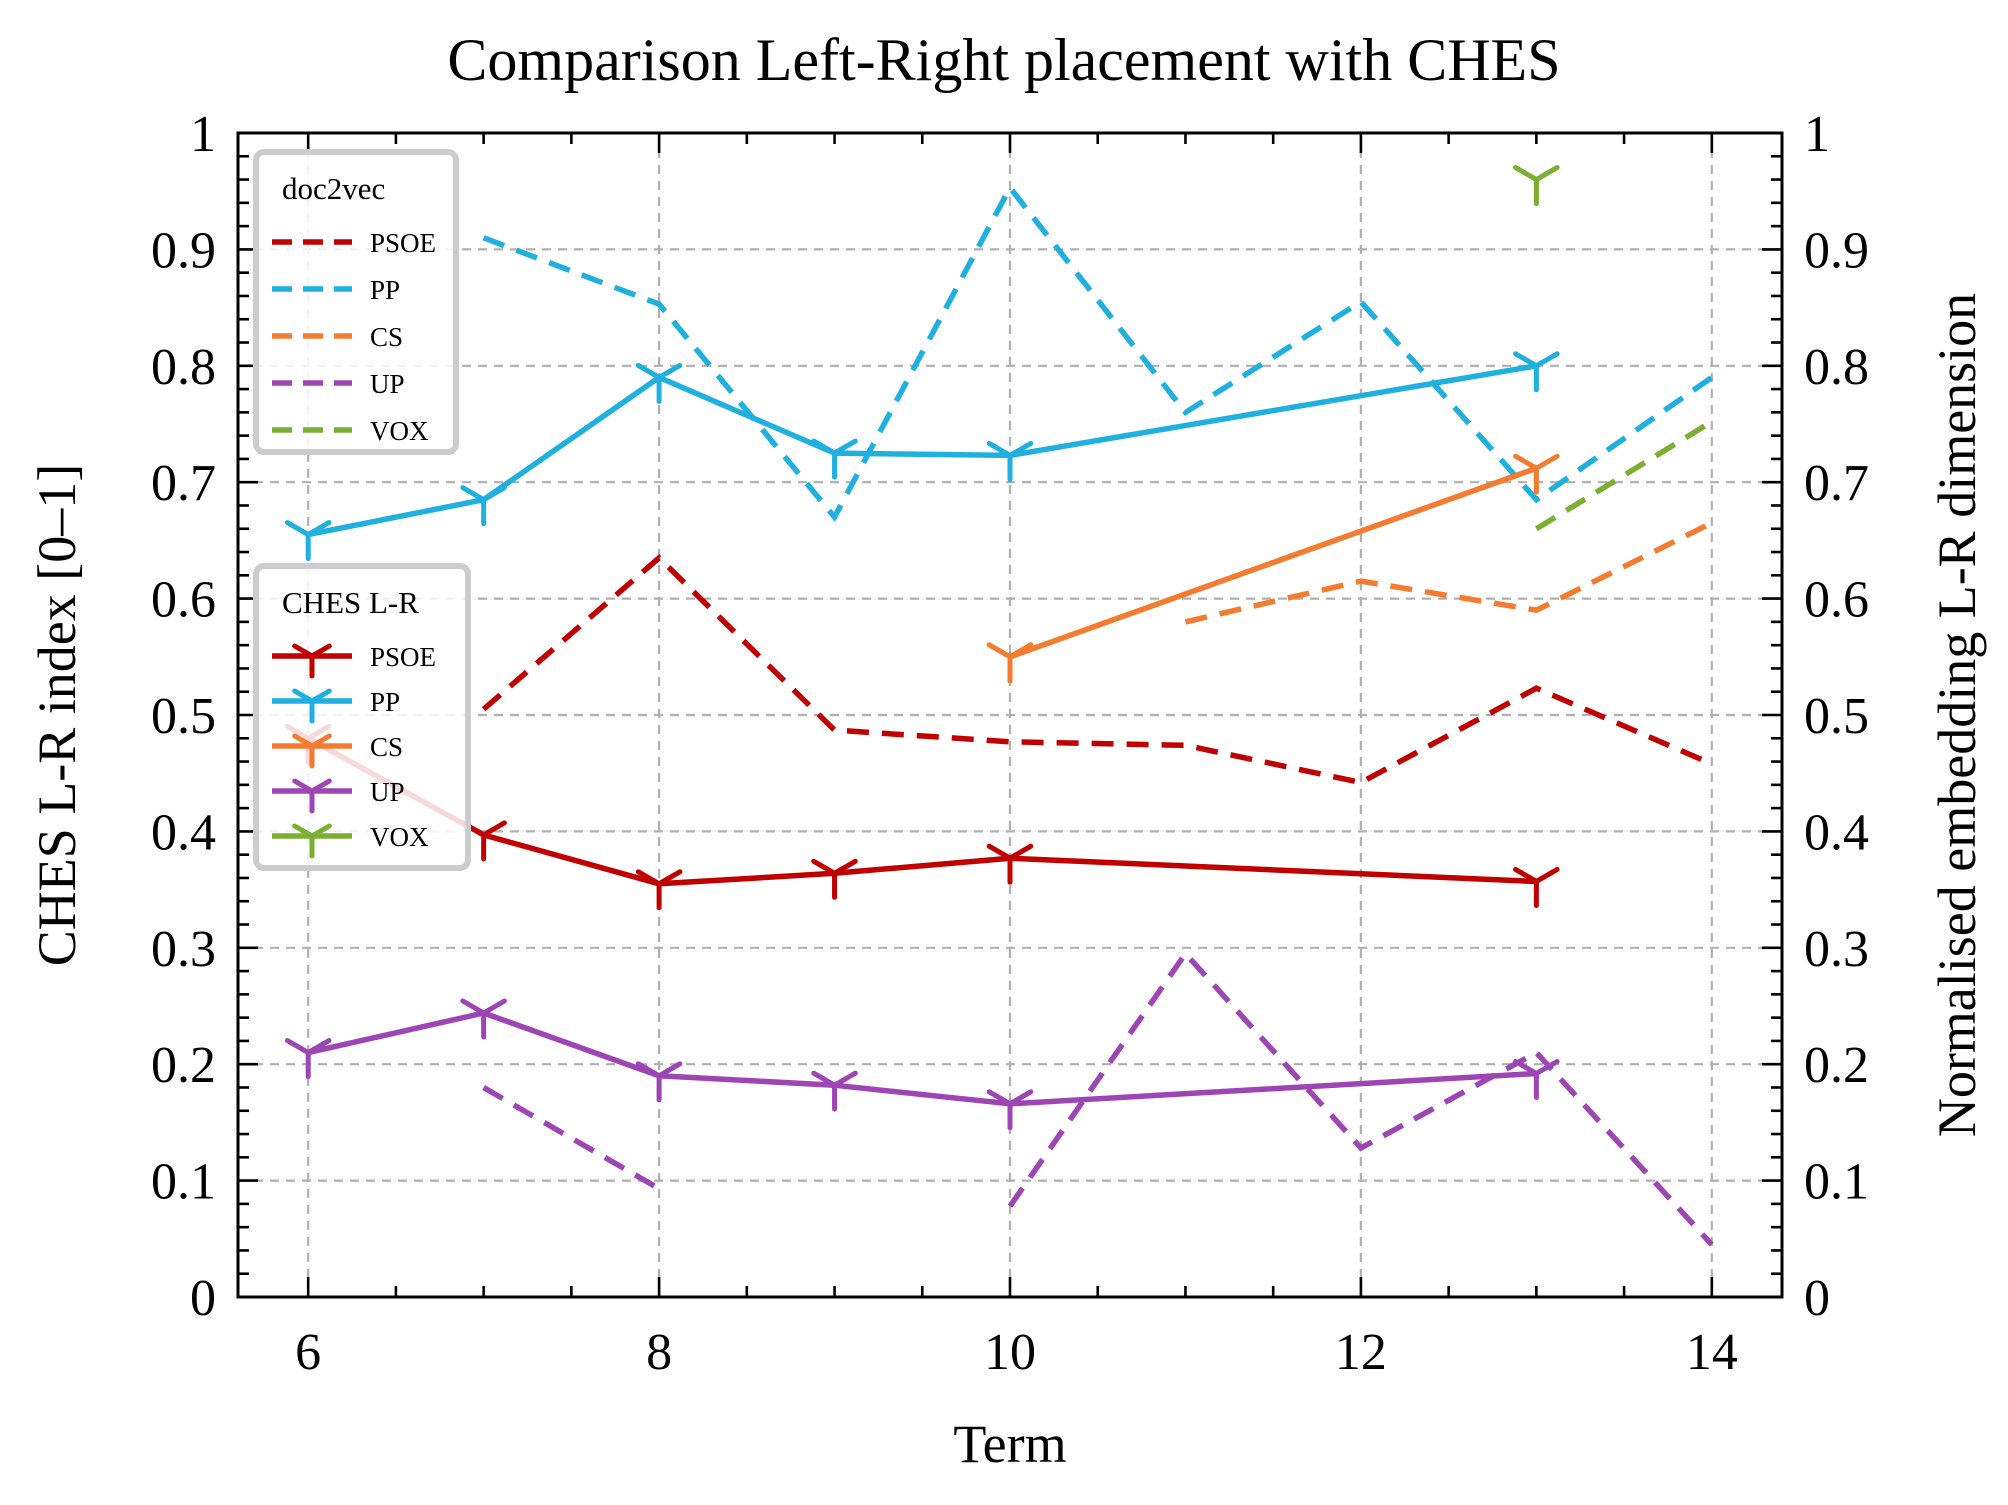 This screenshot has width=2008, height=1505. What do you see at coordinates (1536, 186) in the screenshot?
I see `ches-point-vox` at bounding box center [1536, 186].